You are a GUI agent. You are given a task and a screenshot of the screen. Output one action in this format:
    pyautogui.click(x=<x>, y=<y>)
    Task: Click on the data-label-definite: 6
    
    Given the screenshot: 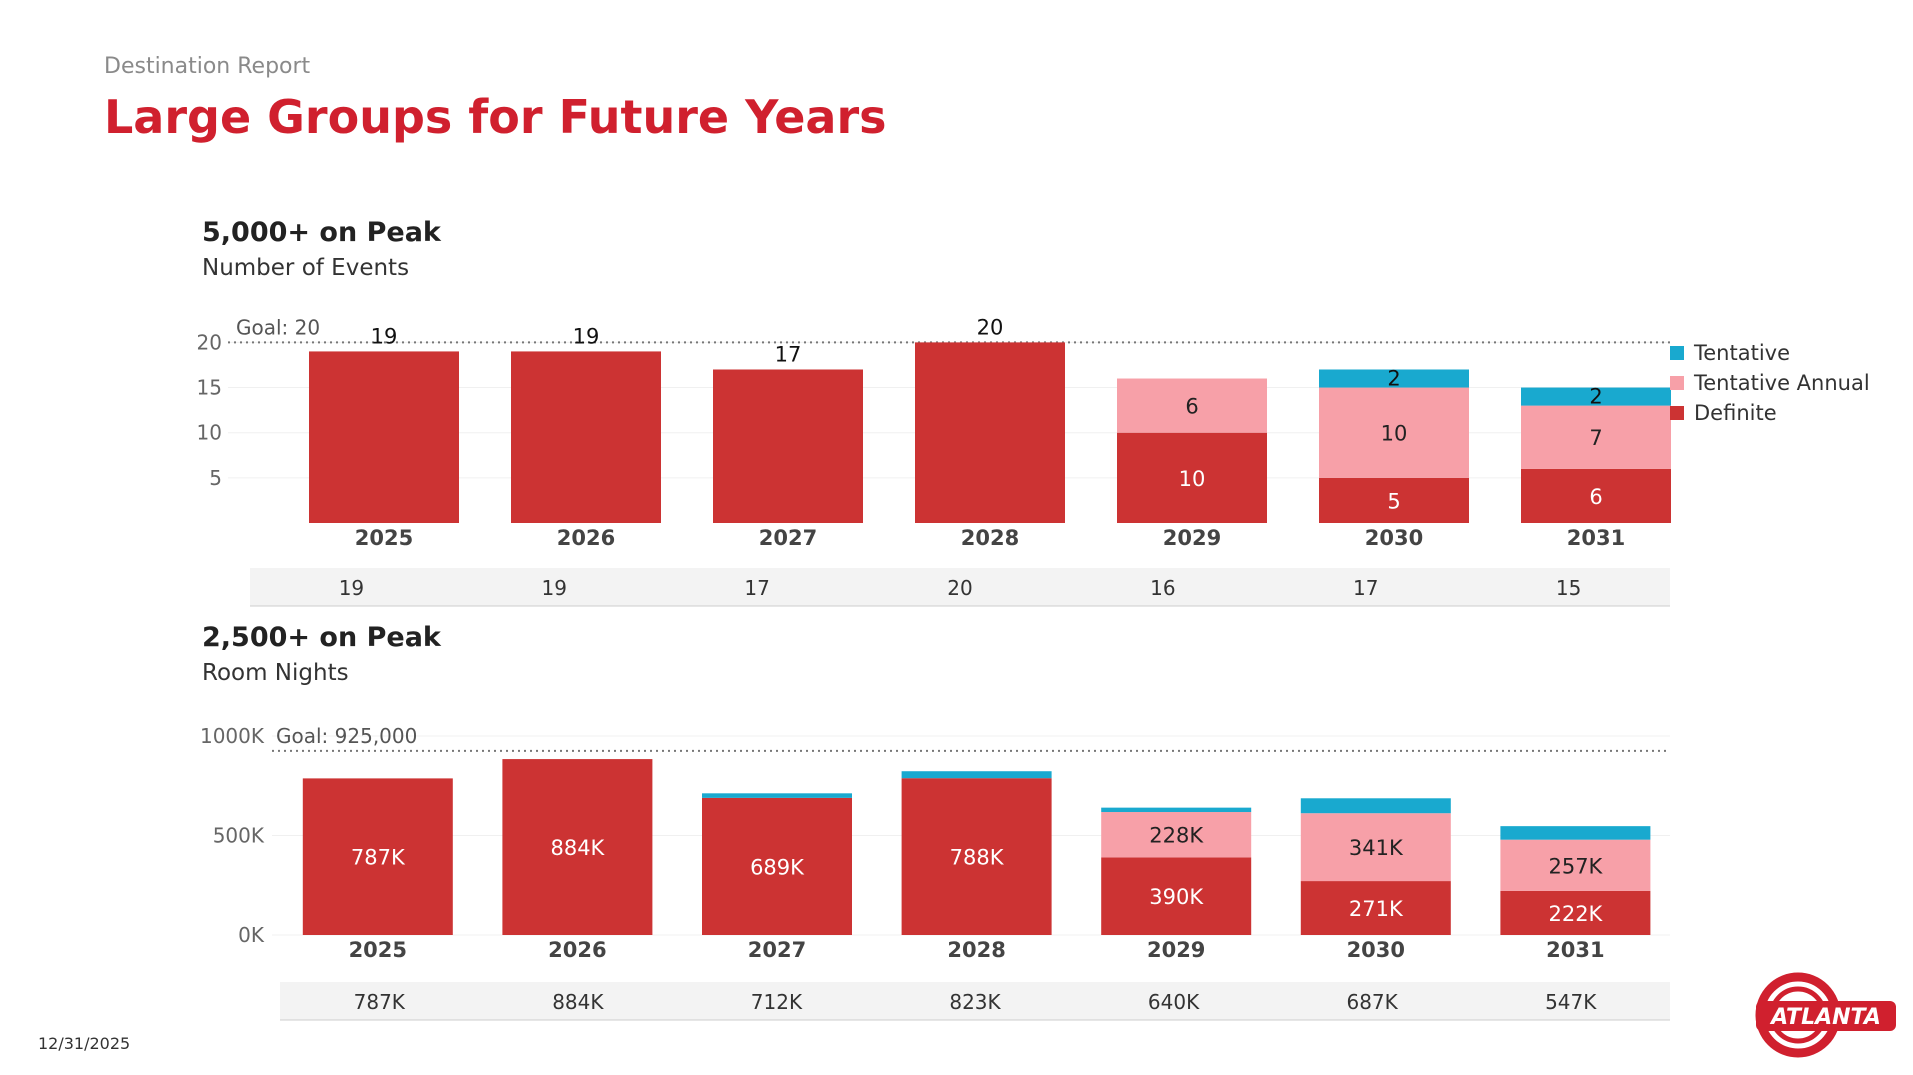 What is the action you would take?
    pyautogui.click(x=1595, y=497)
    